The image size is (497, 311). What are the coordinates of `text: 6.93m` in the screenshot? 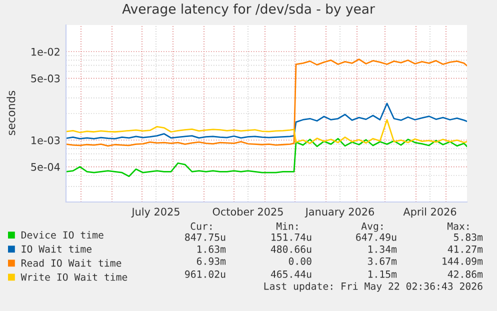 It's located at (211, 261).